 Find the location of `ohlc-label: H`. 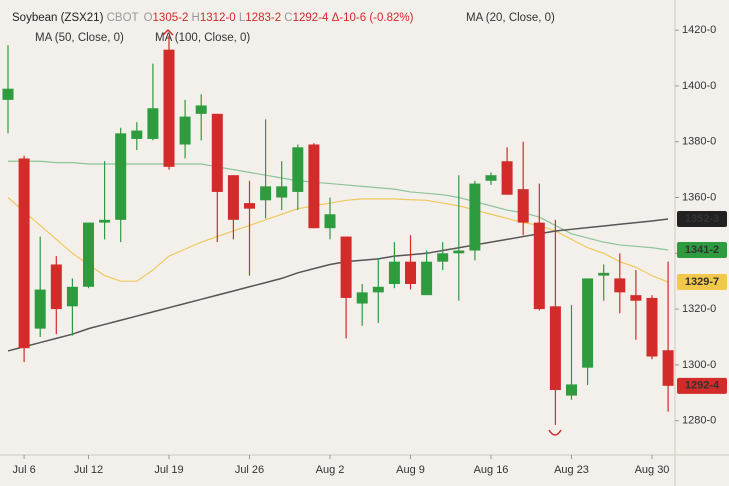

ohlc-label: H is located at coordinates (196, 18).